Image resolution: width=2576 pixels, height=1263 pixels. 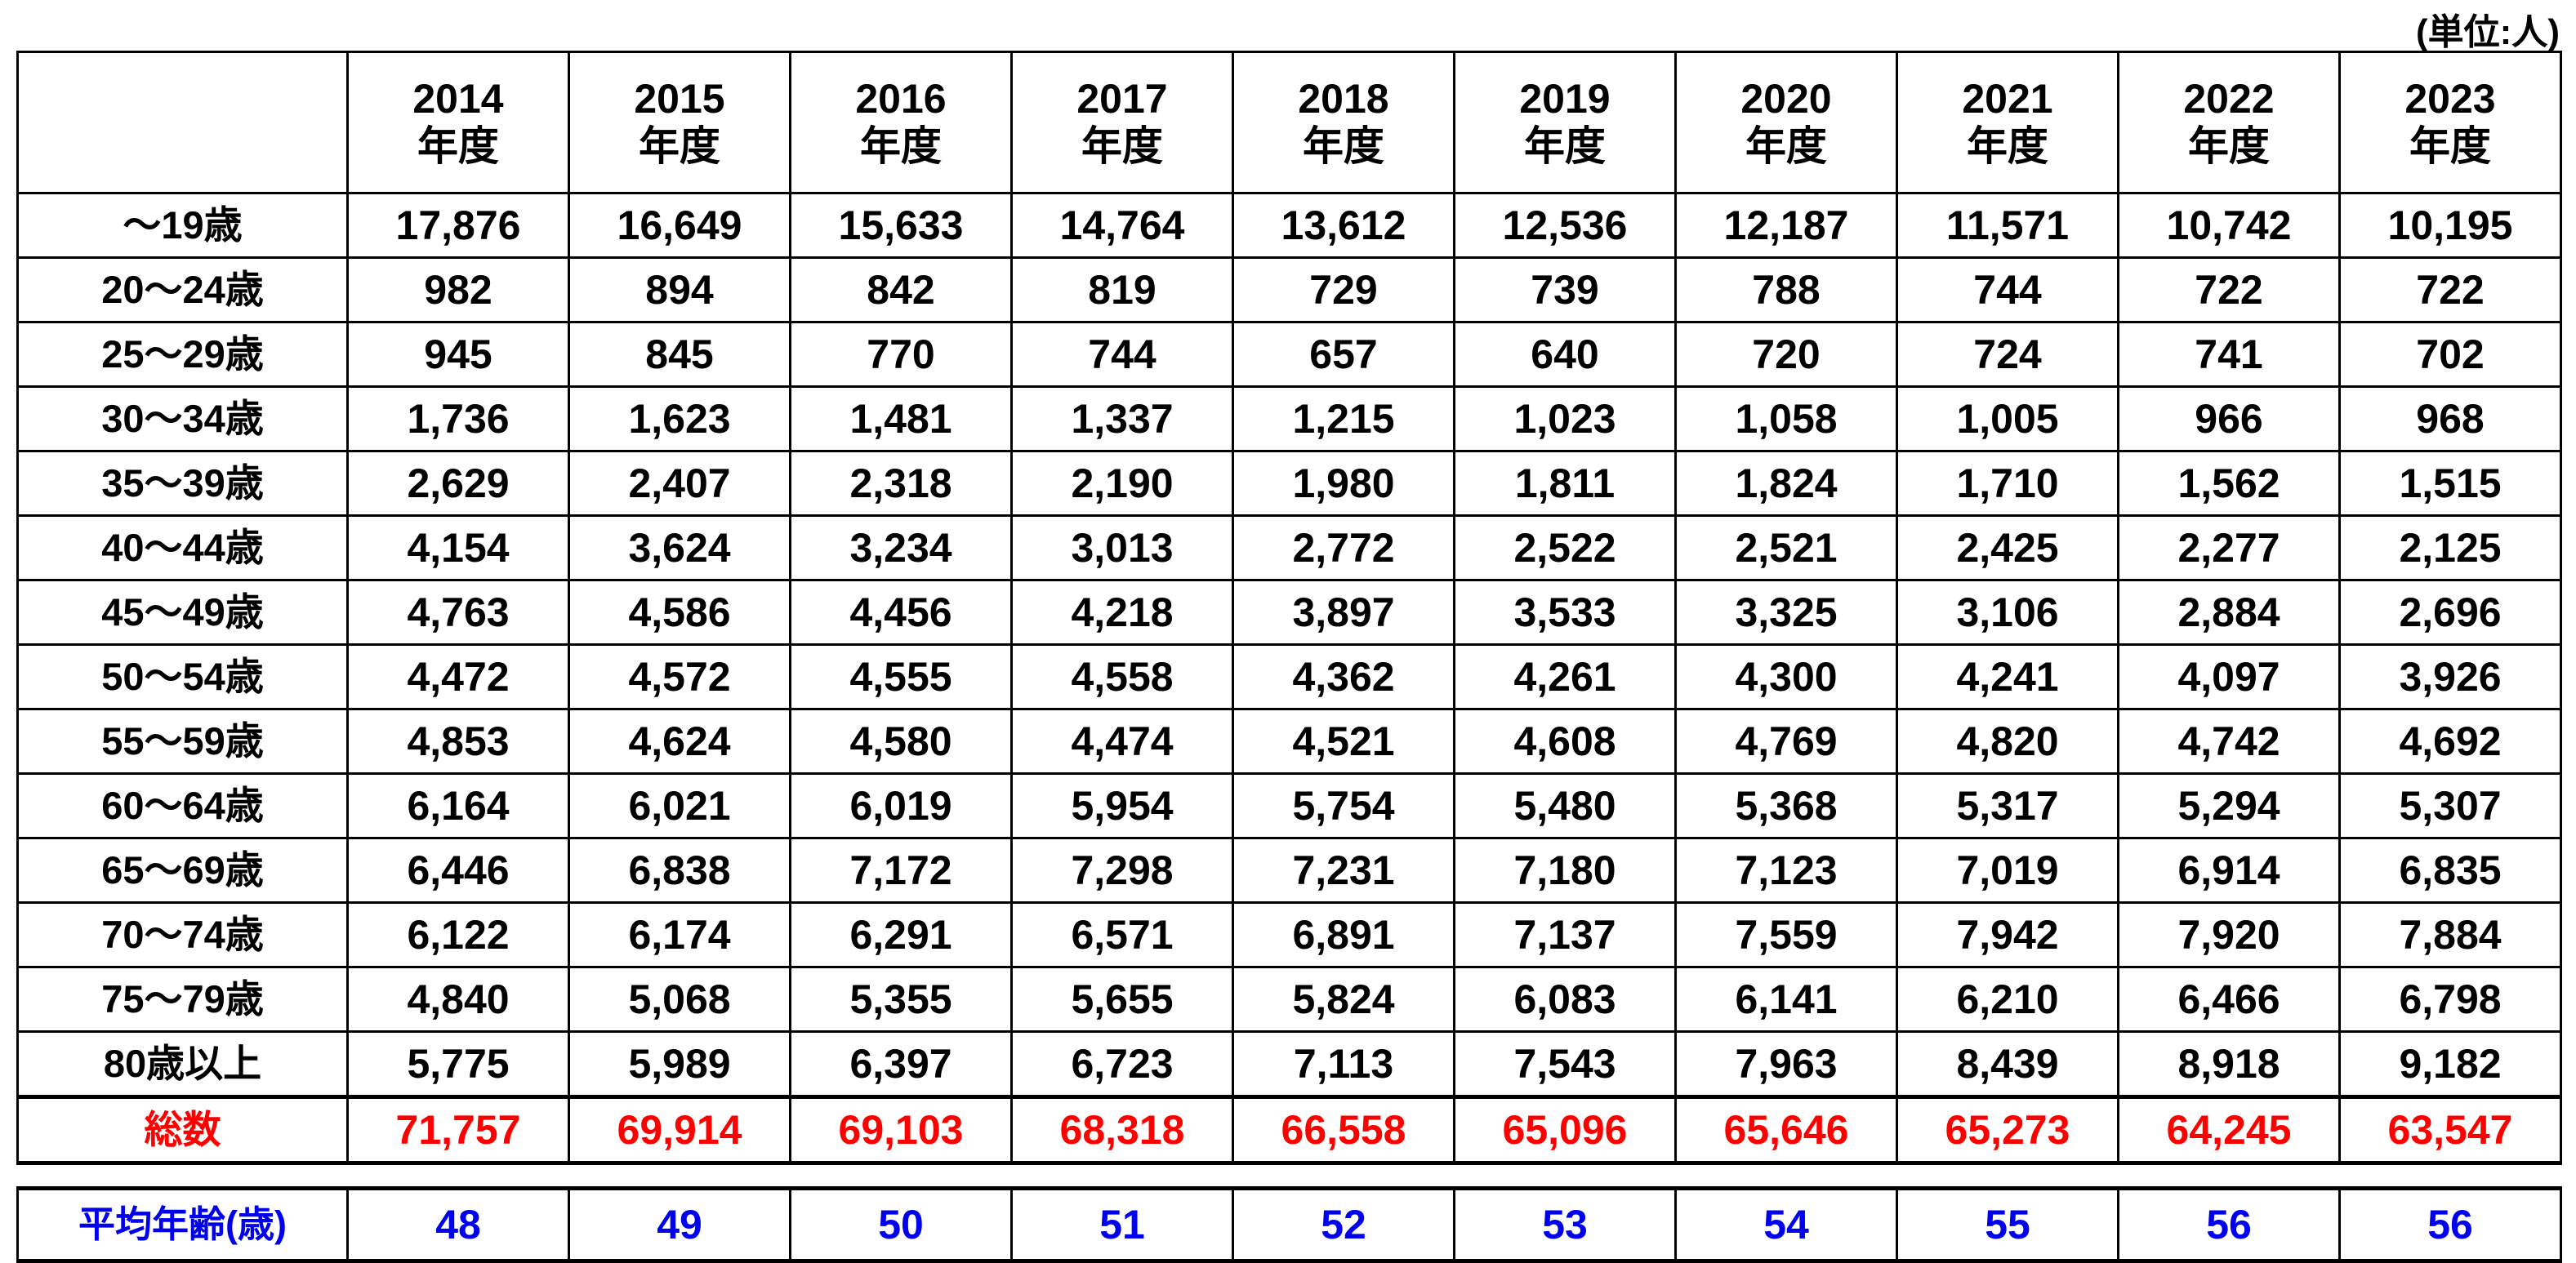 What do you see at coordinates (679, 870) in the screenshot?
I see `data-cell: 6,838` at bounding box center [679, 870].